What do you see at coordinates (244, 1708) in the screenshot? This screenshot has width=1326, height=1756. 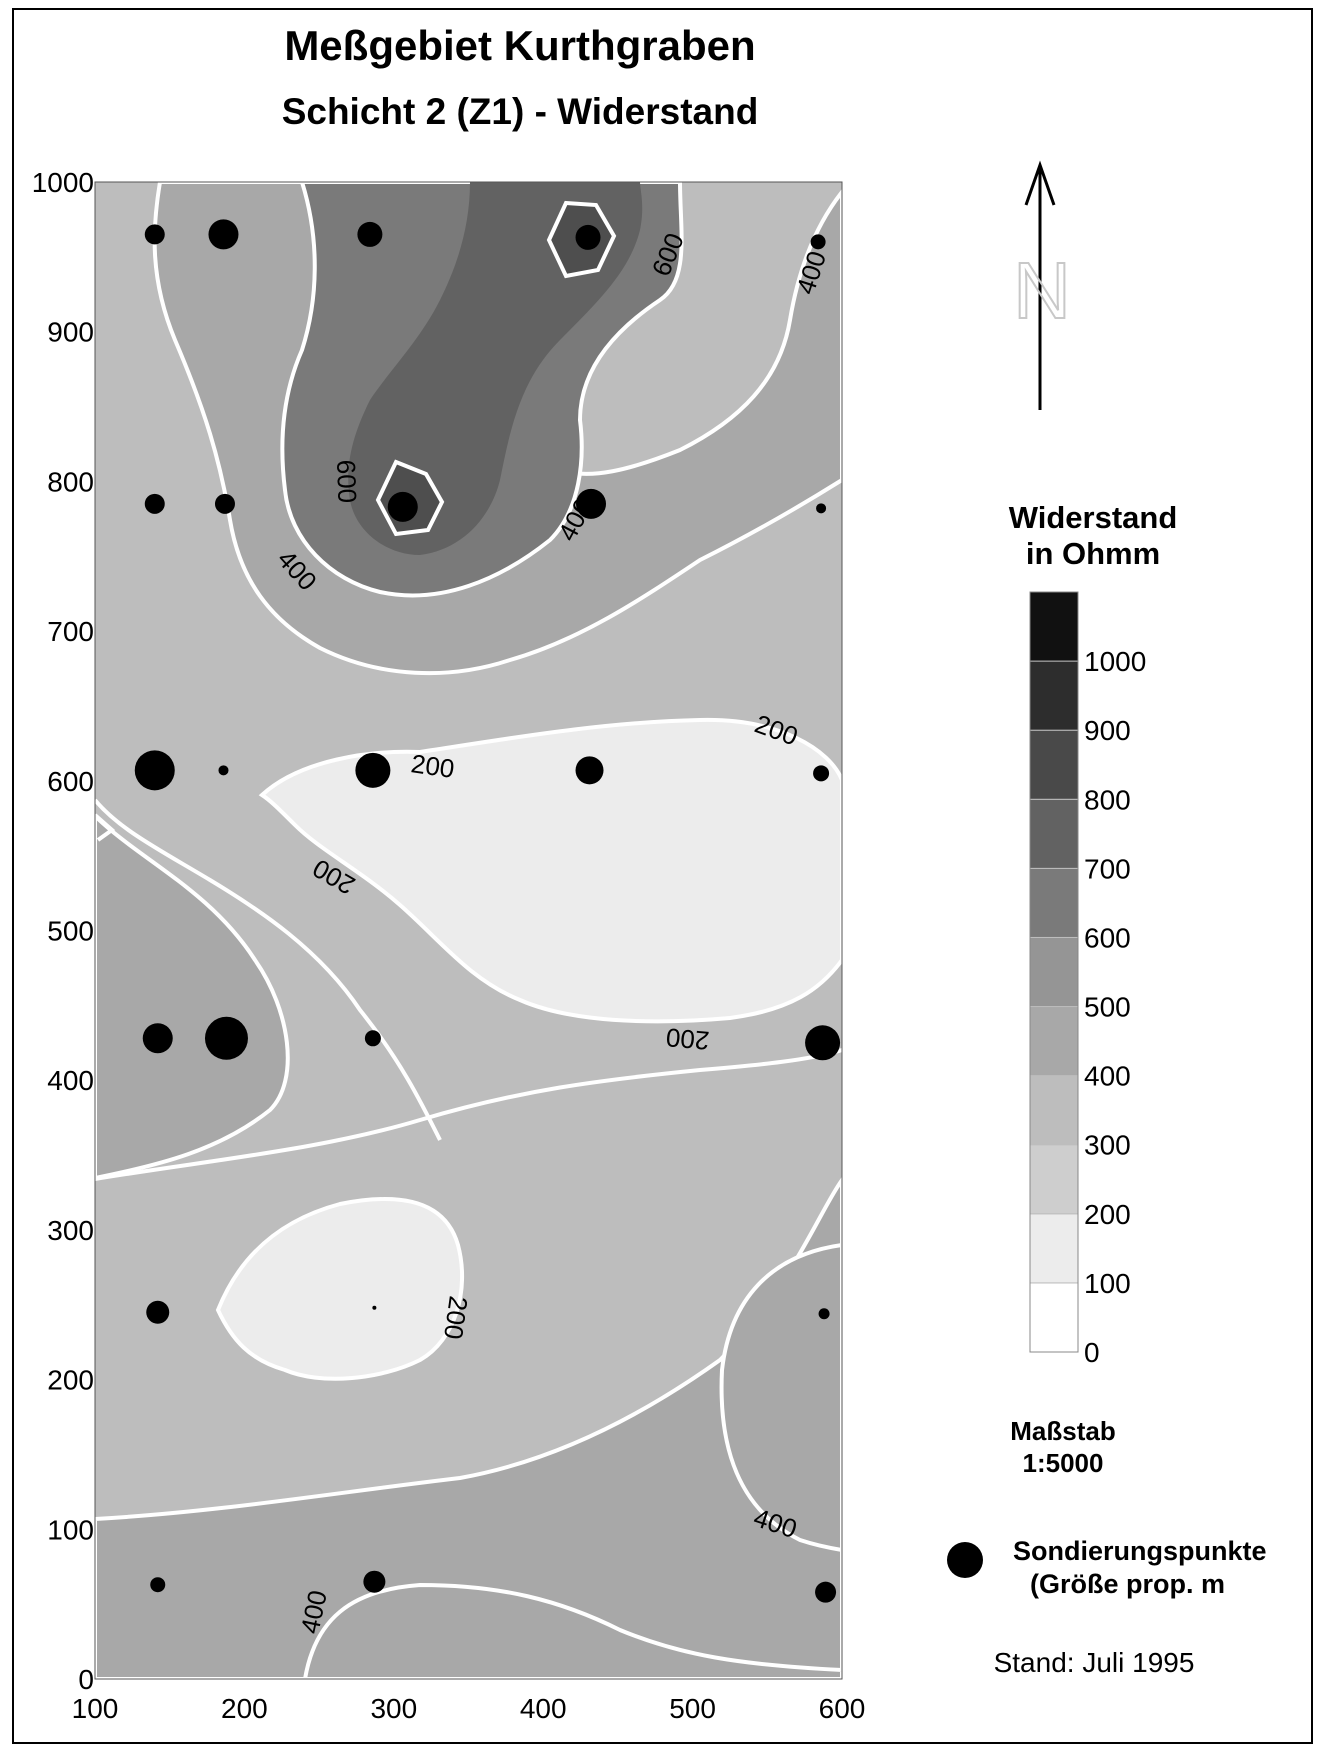 I see `x-tick-label: 200` at bounding box center [244, 1708].